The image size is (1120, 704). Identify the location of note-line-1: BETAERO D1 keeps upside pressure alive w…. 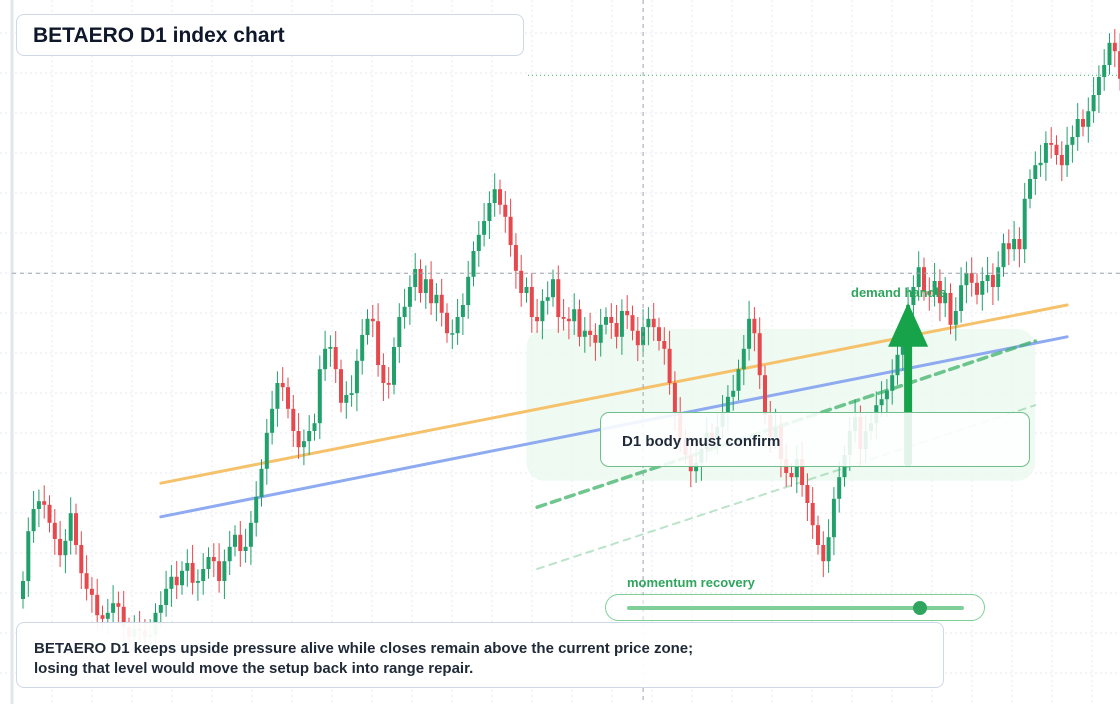
(364, 648).